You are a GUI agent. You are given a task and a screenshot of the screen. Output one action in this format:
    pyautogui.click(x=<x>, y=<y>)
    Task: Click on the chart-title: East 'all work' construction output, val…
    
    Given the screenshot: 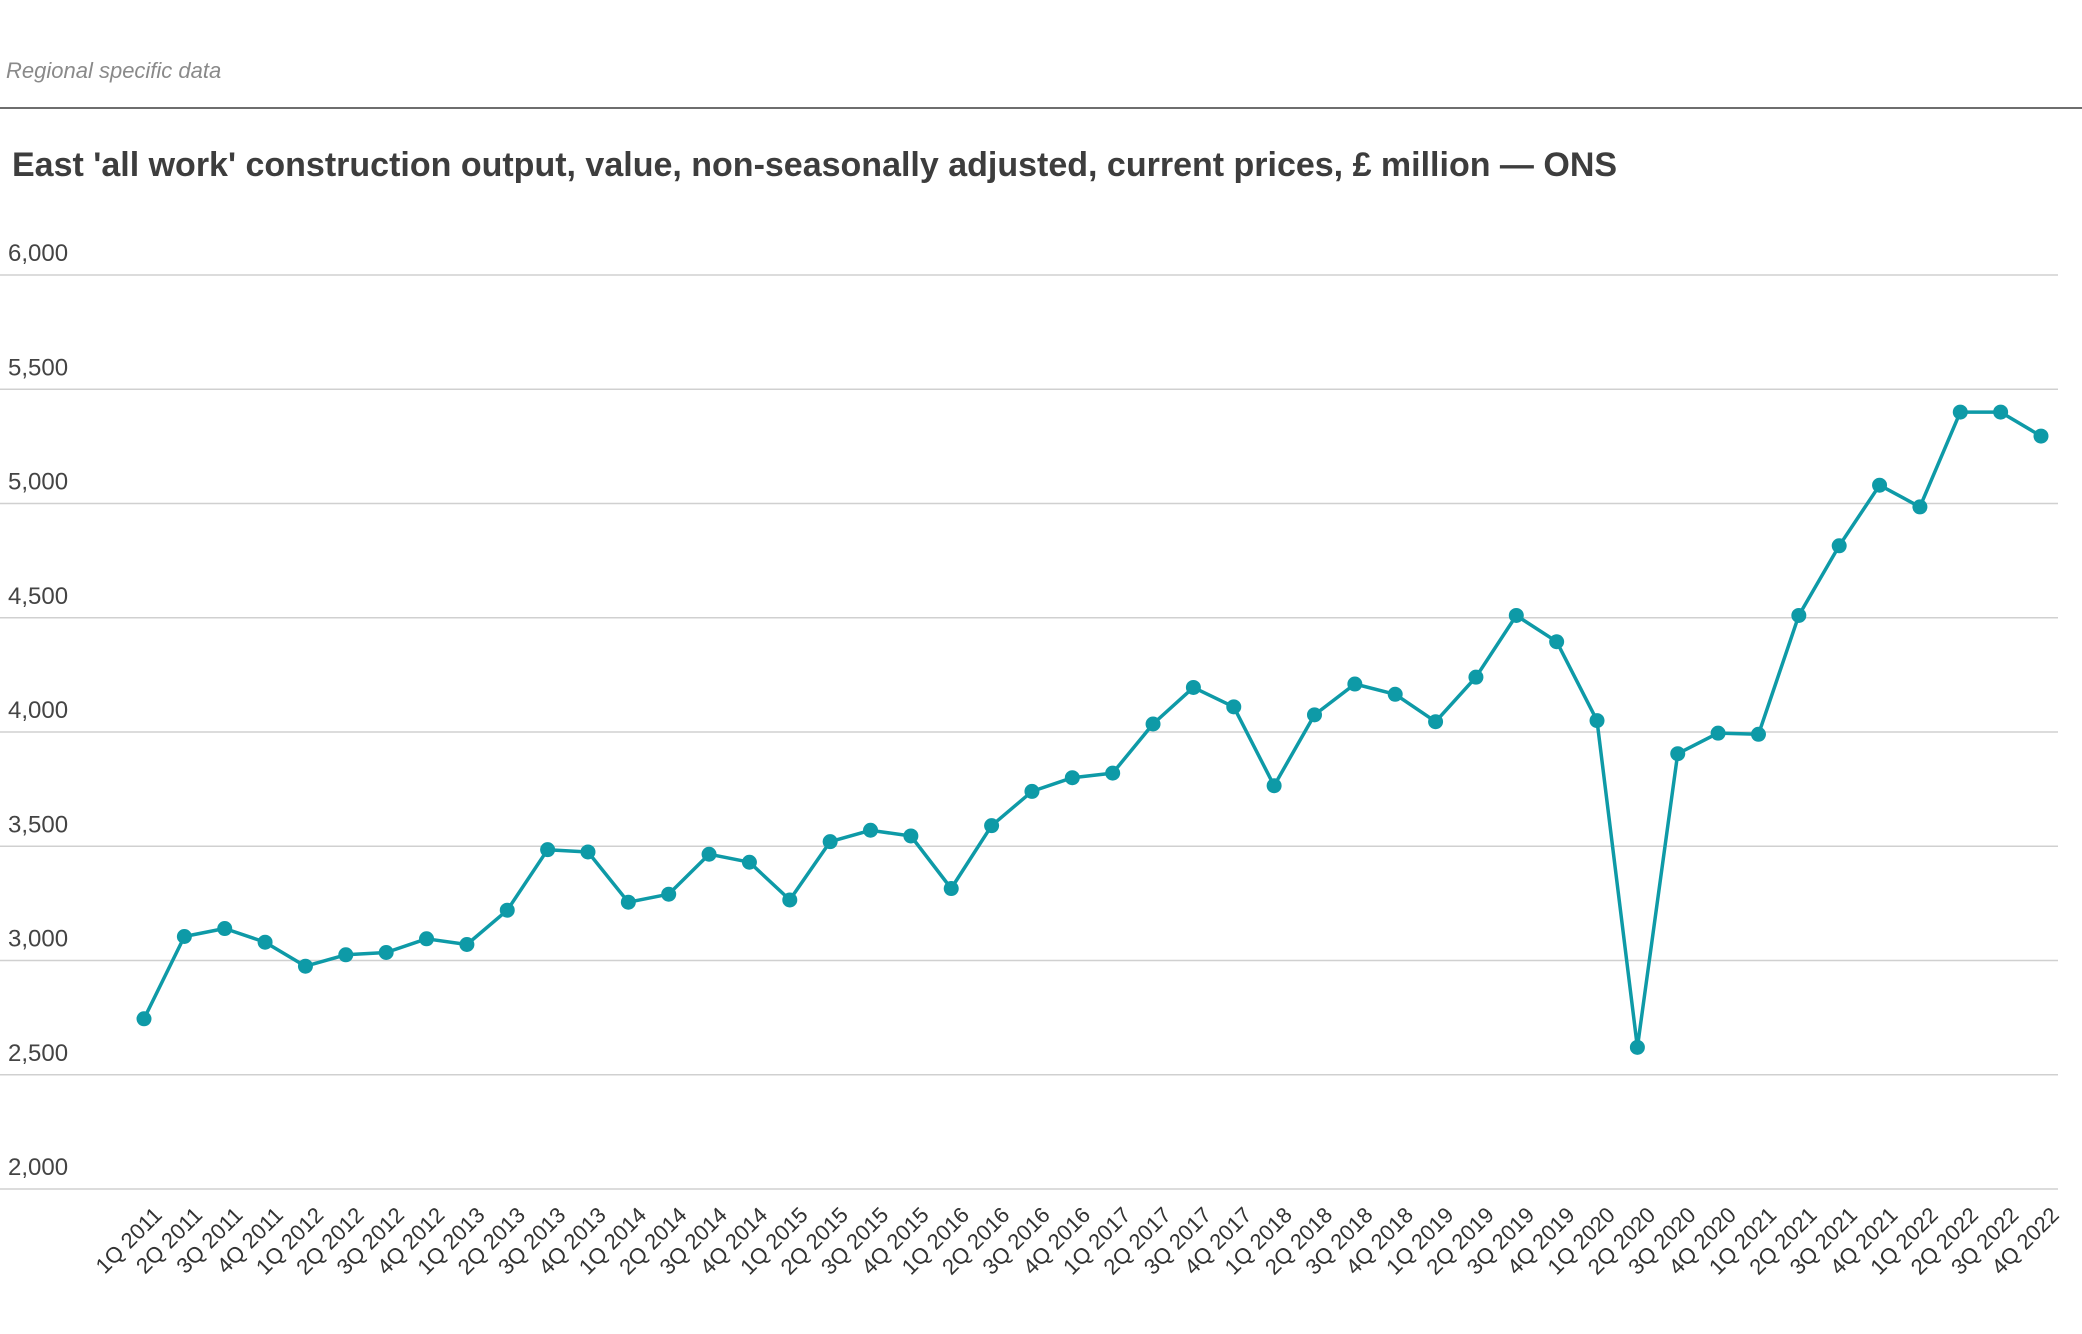 What is the action you would take?
    pyautogui.click(x=815, y=165)
    